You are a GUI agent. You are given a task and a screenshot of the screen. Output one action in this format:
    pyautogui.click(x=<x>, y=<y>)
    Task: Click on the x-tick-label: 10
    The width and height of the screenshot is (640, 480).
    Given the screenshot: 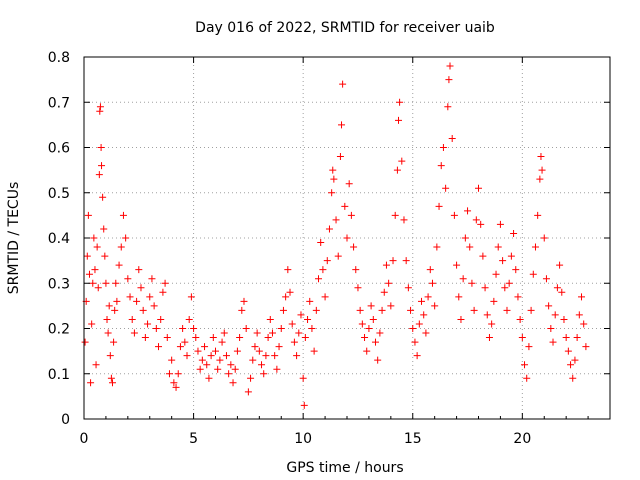 What is the action you would take?
    pyautogui.click(x=303, y=439)
    